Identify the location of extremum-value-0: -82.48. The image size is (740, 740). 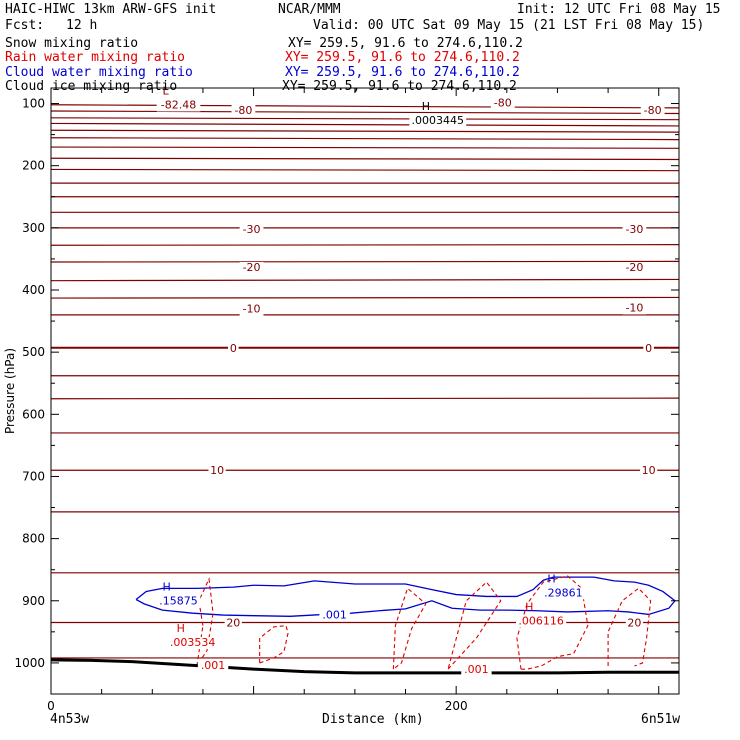
(178, 104).